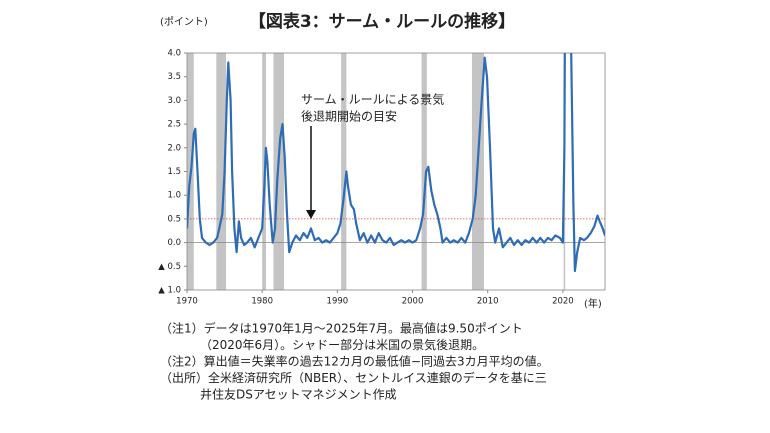 The height and width of the screenshot is (433, 770). I want to click on note: 井住友DSアセットマネジメント作成, so click(298, 395).